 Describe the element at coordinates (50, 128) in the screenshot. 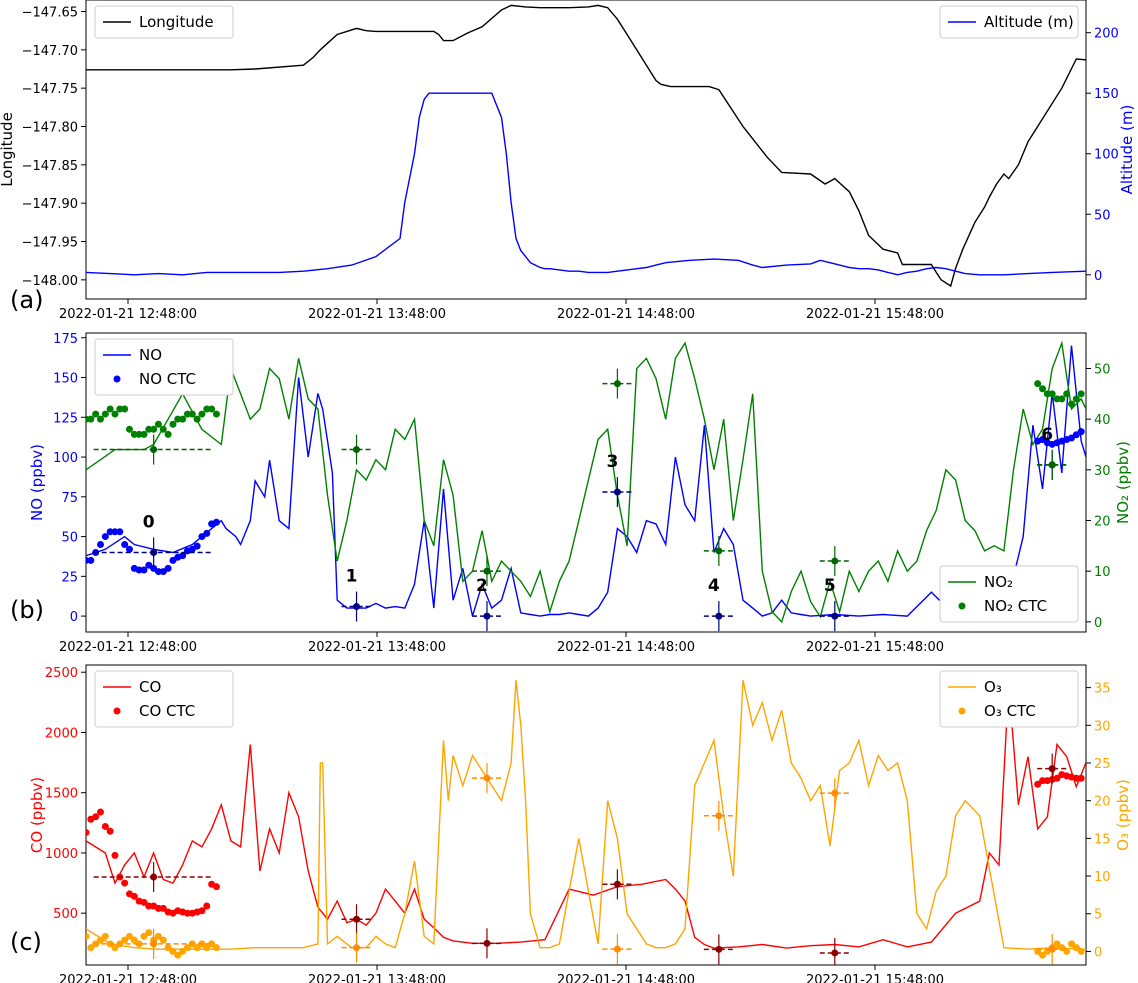

I see `y-left-tick-label: −147.80` at that location.